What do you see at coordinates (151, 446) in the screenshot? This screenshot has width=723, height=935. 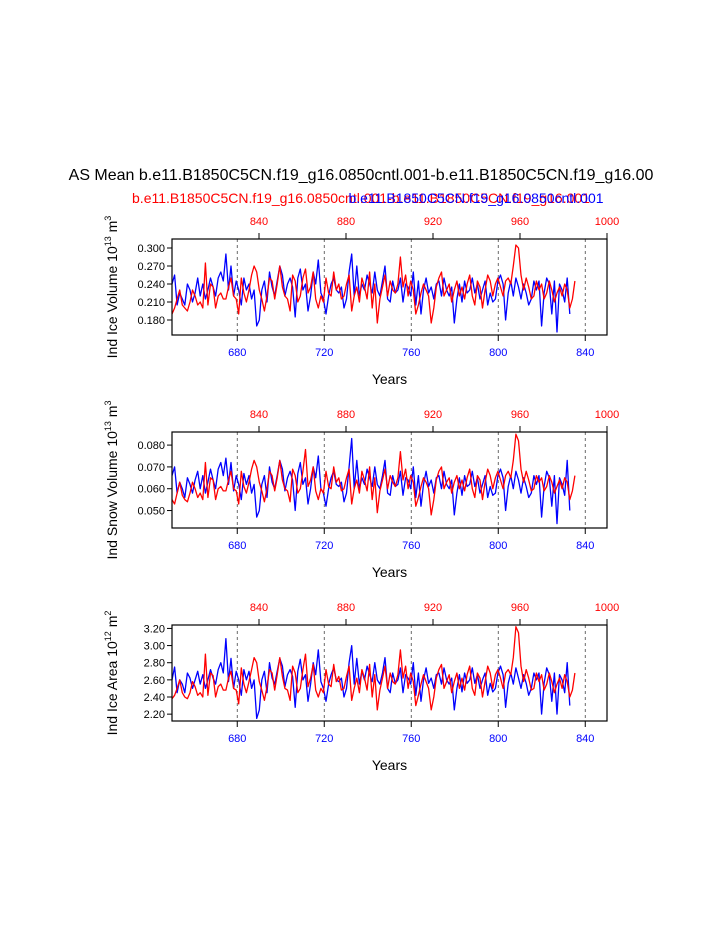 I see `y-tick-label: 0.080` at bounding box center [151, 446].